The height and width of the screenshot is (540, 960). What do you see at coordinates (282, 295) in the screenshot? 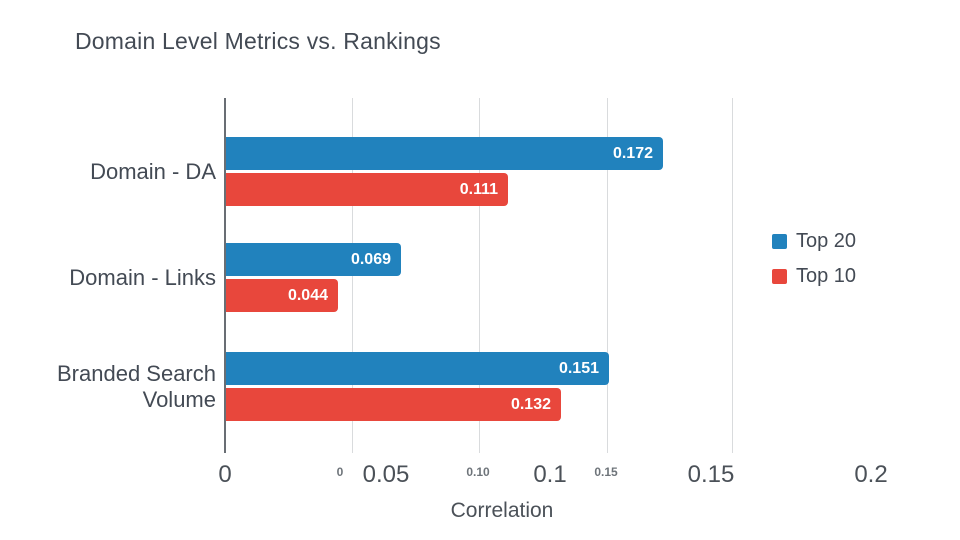
I see `bar-top-10-domain-links: 0.044` at bounding box center [282, 295].